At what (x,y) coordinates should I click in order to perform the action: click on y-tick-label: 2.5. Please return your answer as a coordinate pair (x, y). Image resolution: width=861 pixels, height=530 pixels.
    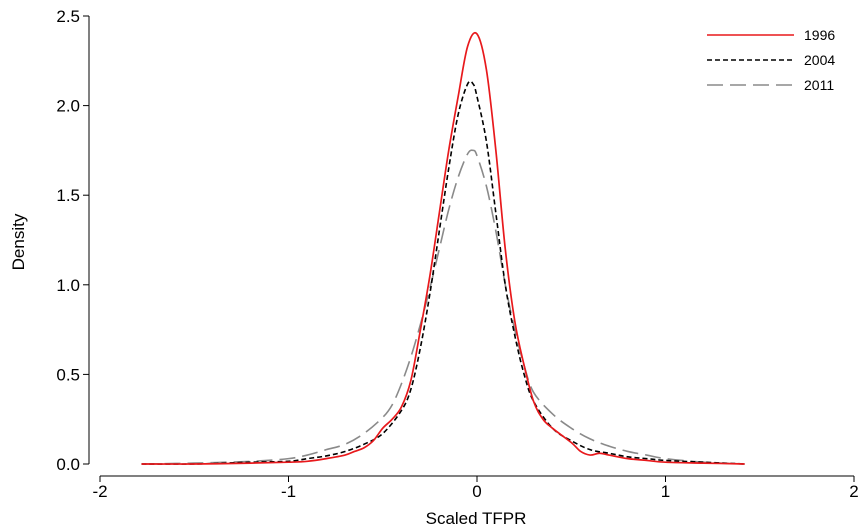
    Looking at the image, I should click on (68, 16).